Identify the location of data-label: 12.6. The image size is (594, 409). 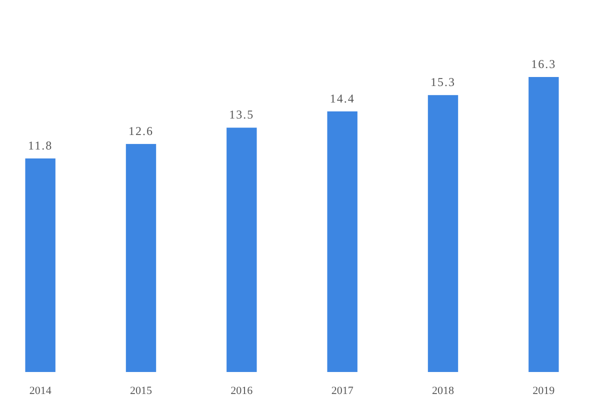
(141, 131).